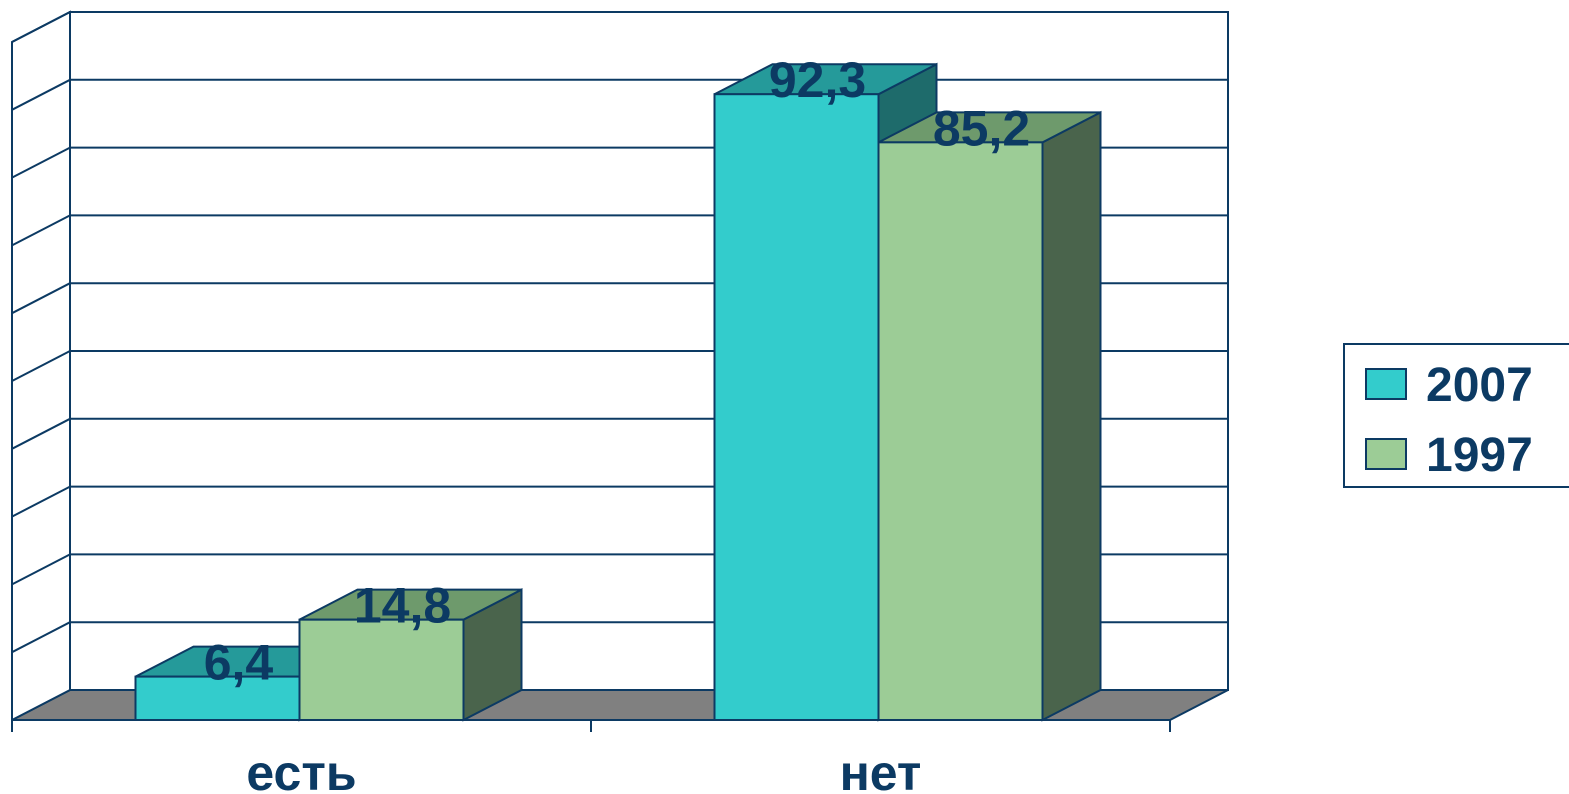 This screenshot has height=794, width=1569. Describe the element at coordinates (1456, 415) in the screenshot. I see `legend: 2007 1997` at that location.